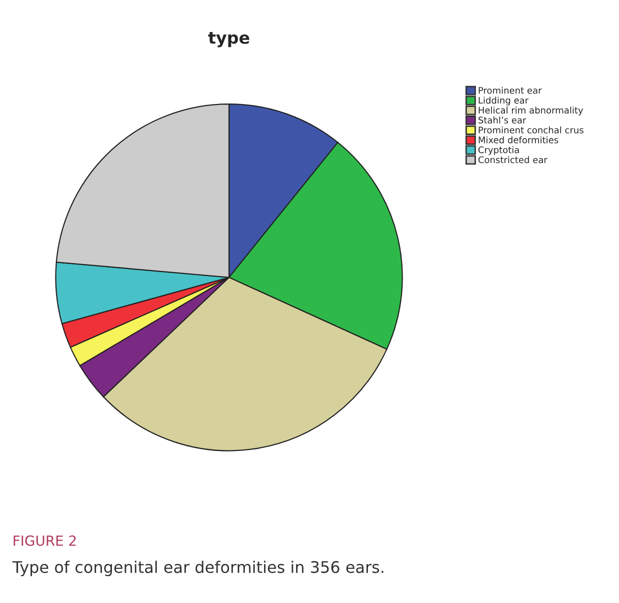 This screenshot has width=619, height=603. I want to click on legend-label: Constricted ear, so click(513, 160).